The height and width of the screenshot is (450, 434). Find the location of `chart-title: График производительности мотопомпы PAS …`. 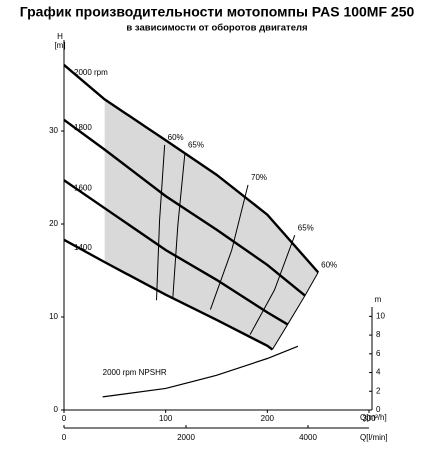

chart-title: График производительности мотопомпы PAS … is located at coordinates (217, 12).